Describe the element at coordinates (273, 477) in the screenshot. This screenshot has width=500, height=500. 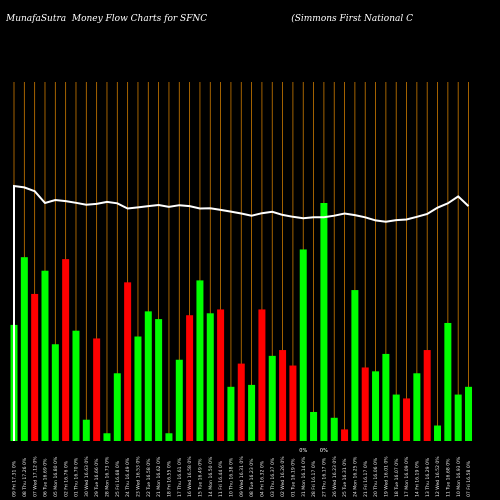
I see `date-label: 03 Thu 16.37 0%` at that location.